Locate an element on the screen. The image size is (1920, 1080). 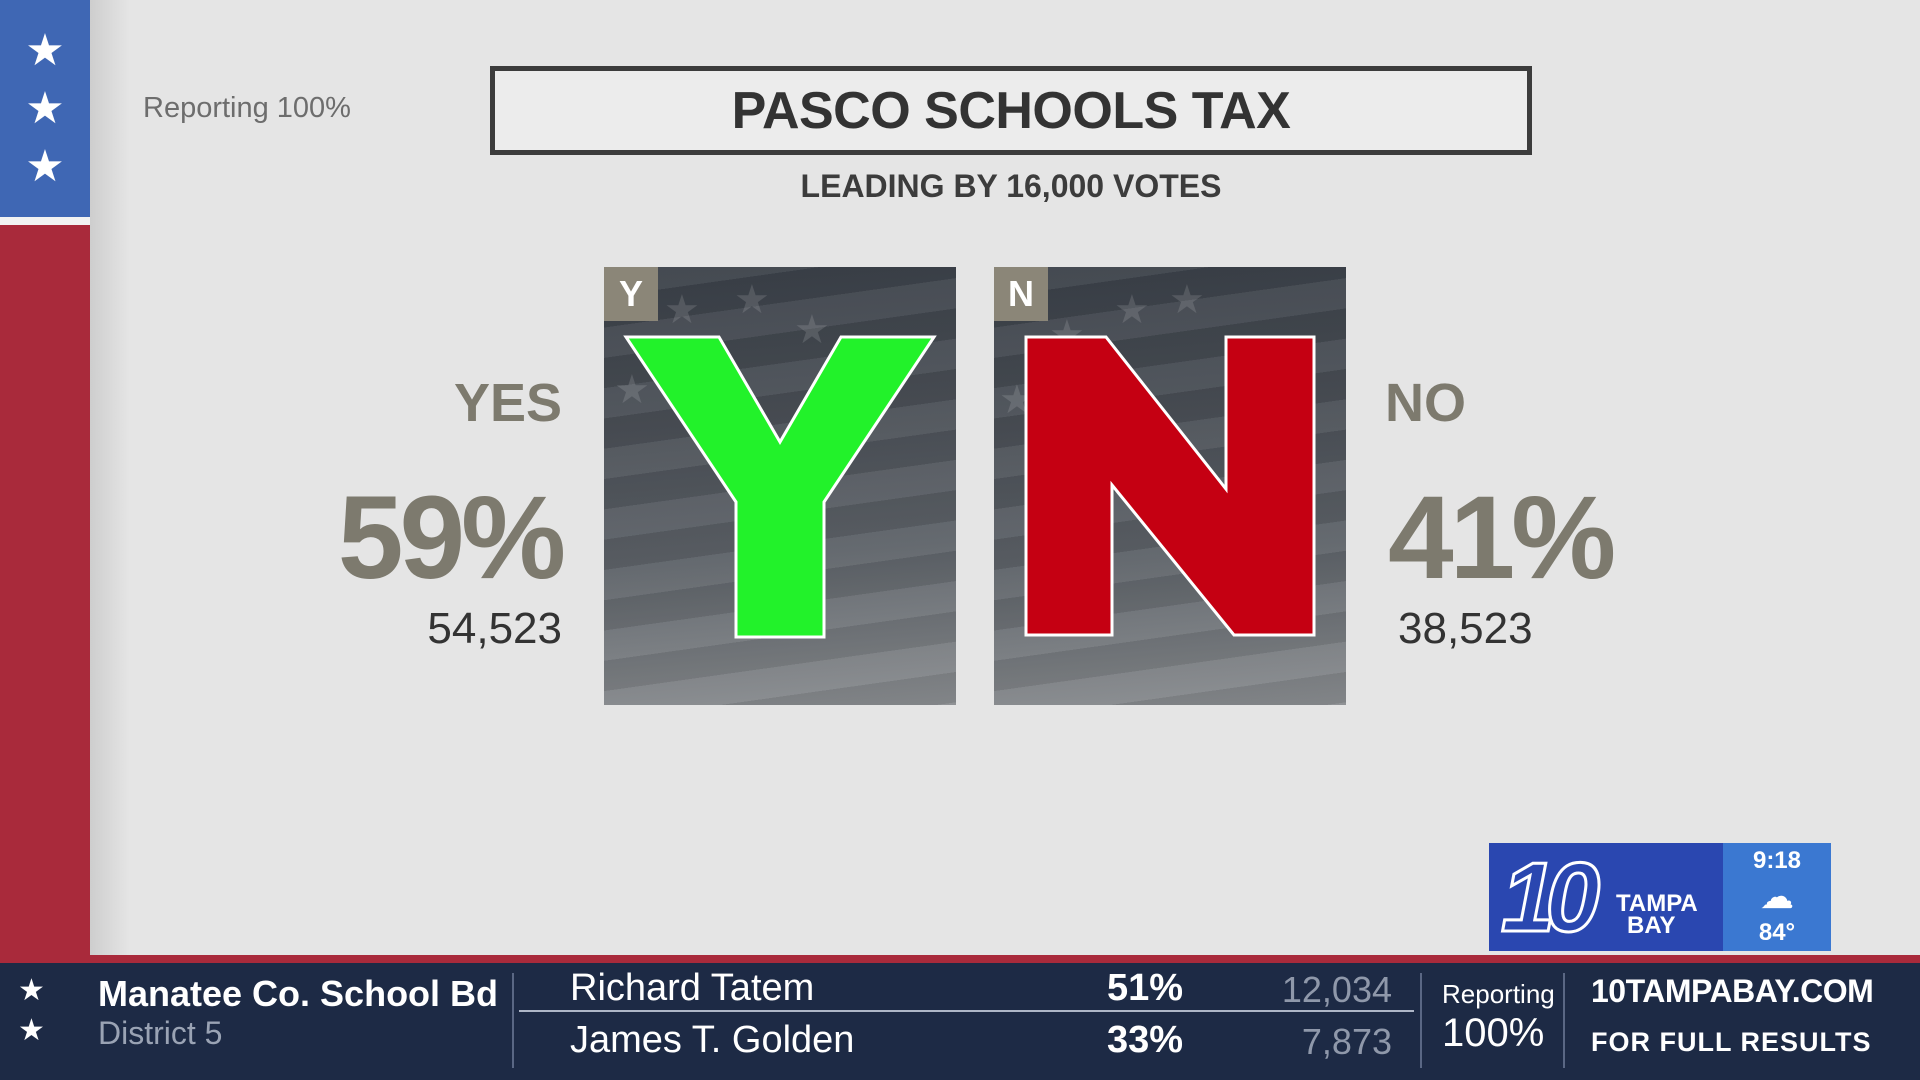
flag-band: ★ ★ ★ is located at coordinates (45, 477).